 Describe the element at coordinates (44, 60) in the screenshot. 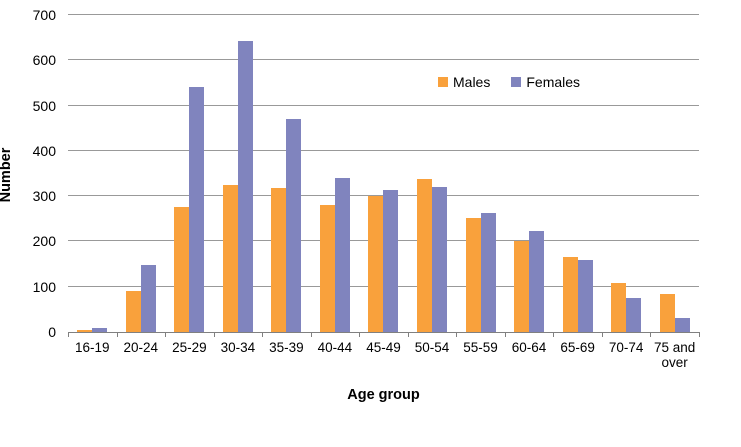

I see `y-tick-label-600: 600` at that location.